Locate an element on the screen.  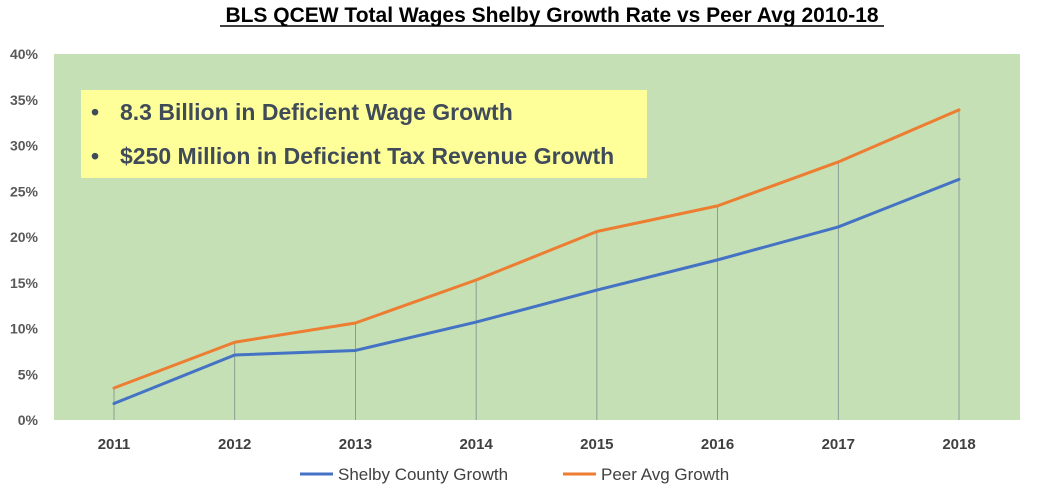
y-tick-label: 35% is located at coordinates (24, 100).